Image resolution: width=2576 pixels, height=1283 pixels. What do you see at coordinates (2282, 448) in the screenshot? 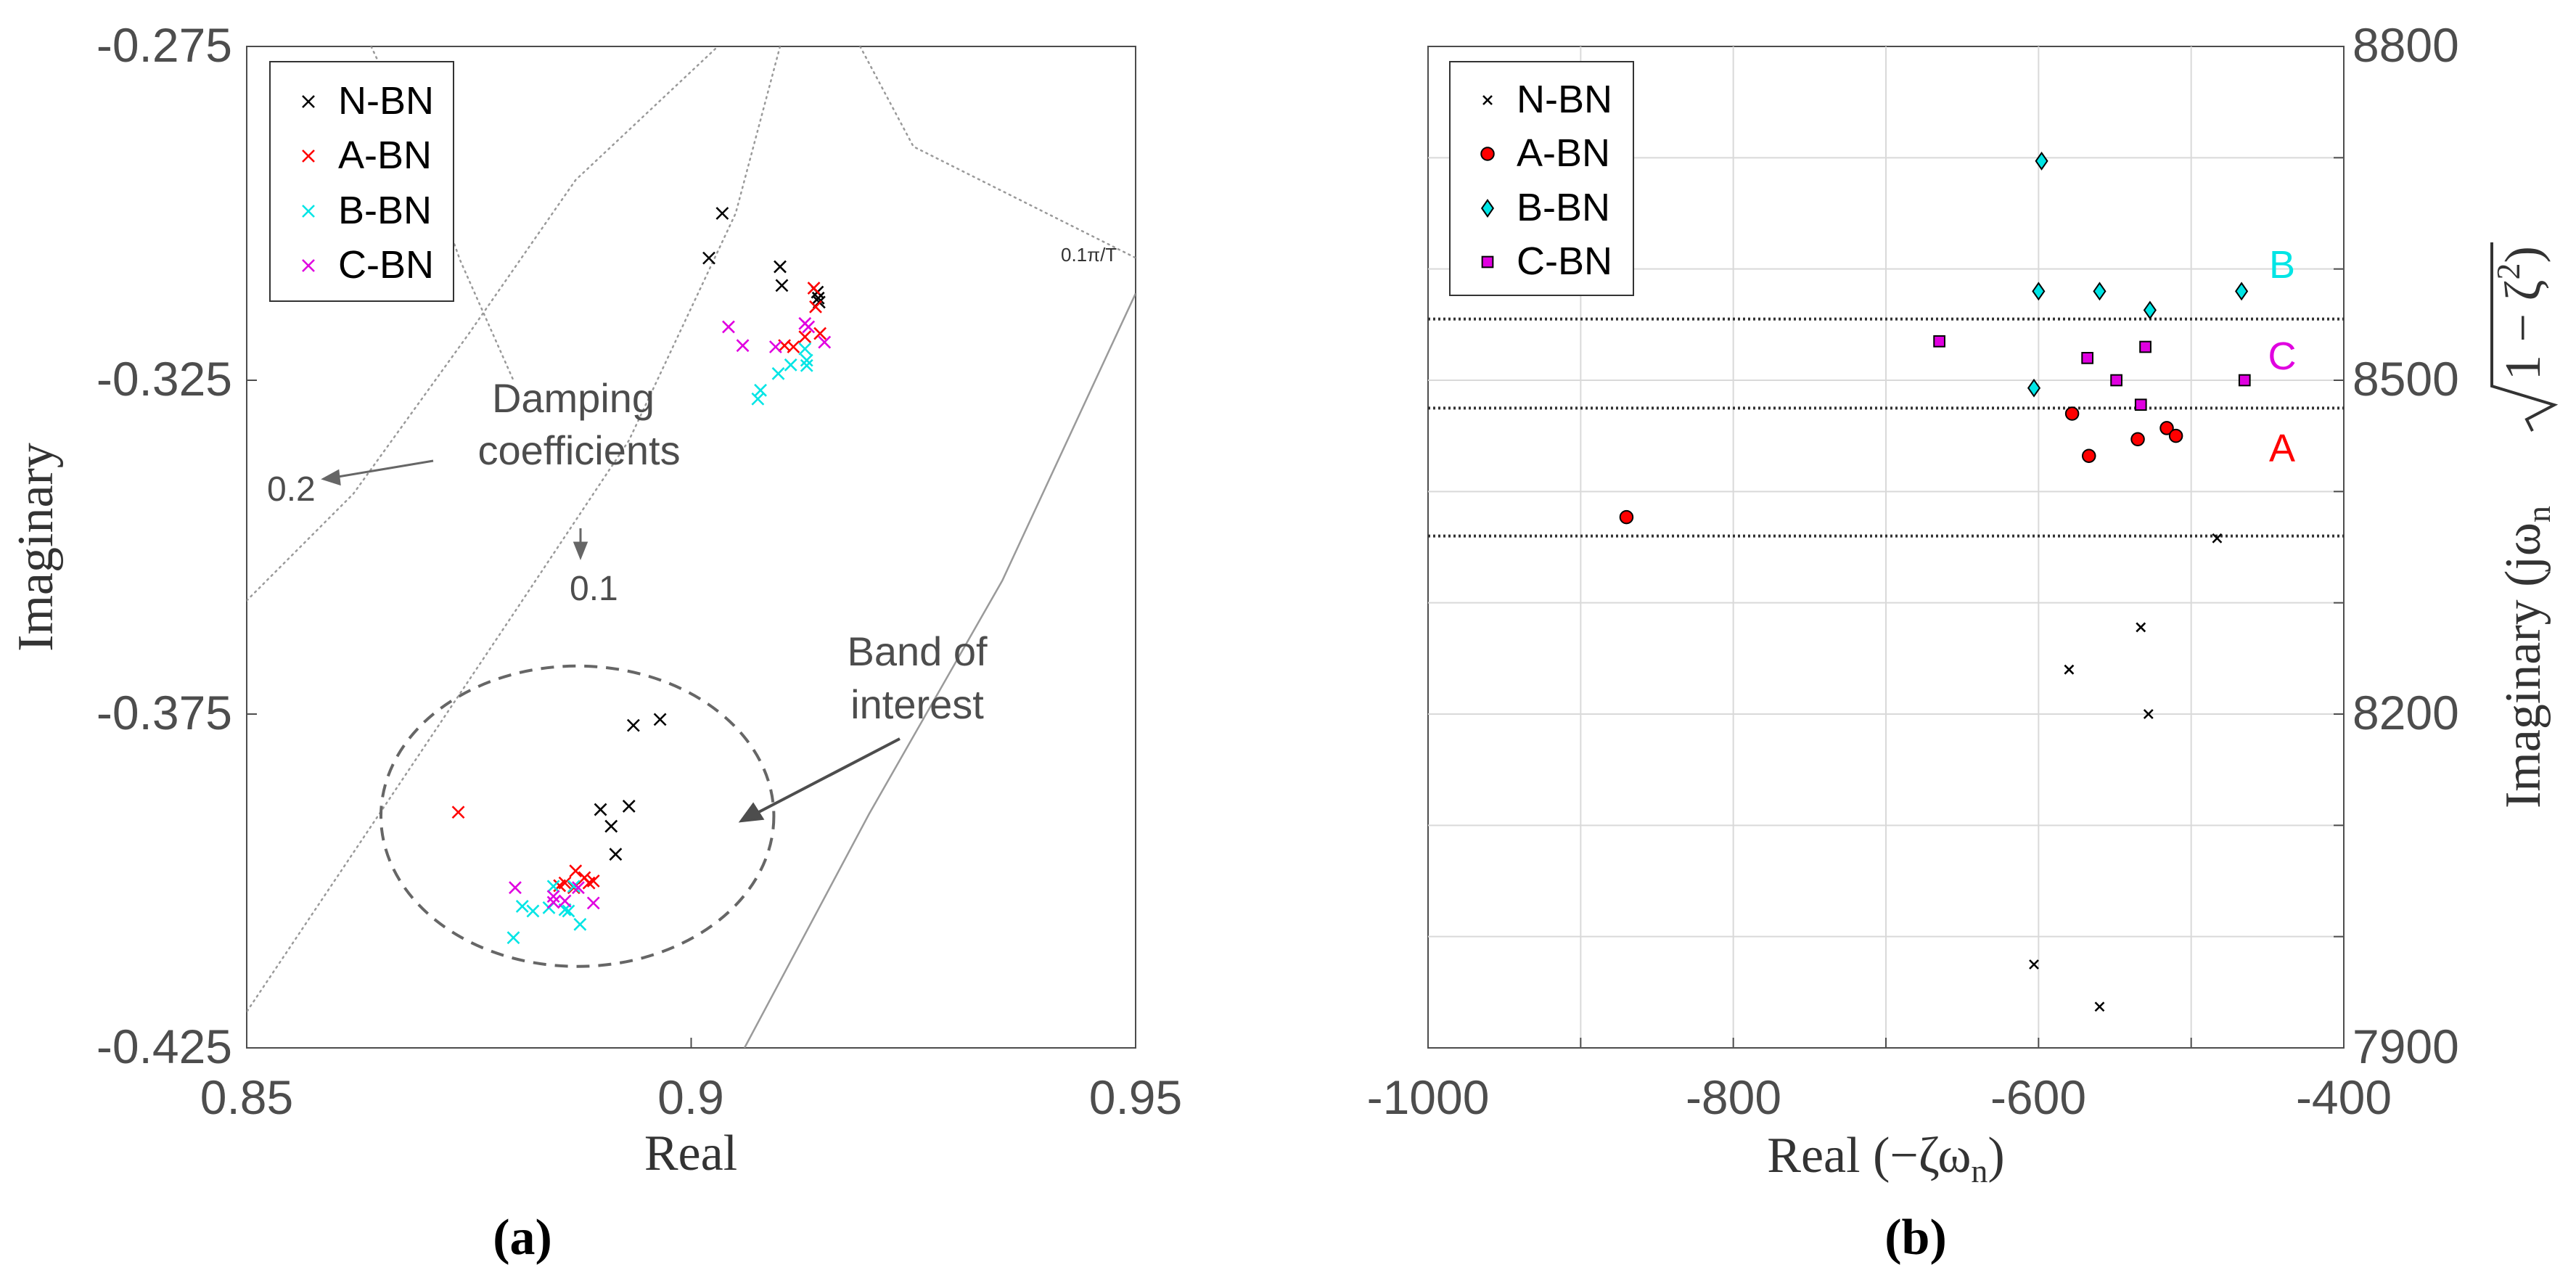
I see `b-band-label-a: A` at bounding box center [2282, 448].